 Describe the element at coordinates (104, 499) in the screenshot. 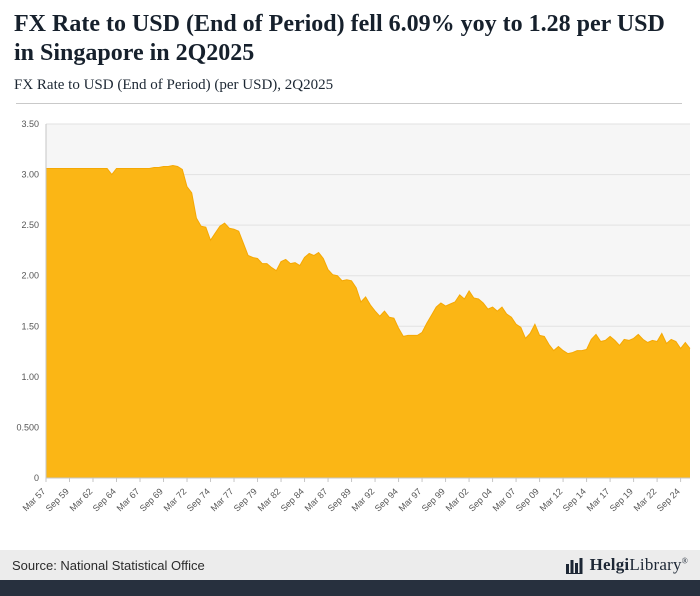

I see `svg-text: Sep 64` at that location.